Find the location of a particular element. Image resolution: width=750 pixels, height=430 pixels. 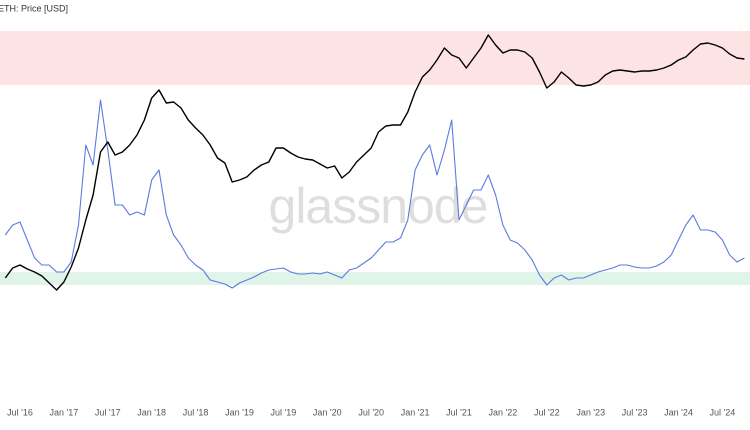

x-tick-label: Jan '21 is located at coordinates (415, 412).